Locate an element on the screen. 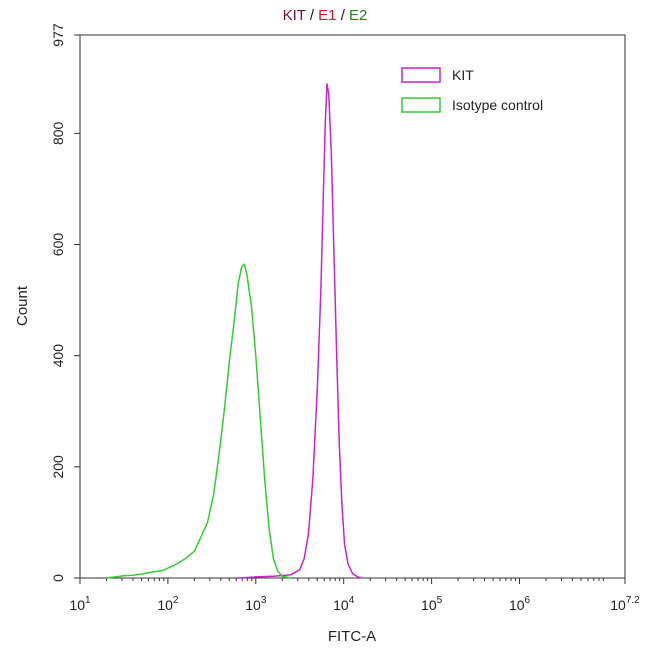 The image size is (650, 656). title-part: E2 is located at coordinates (358, 15).